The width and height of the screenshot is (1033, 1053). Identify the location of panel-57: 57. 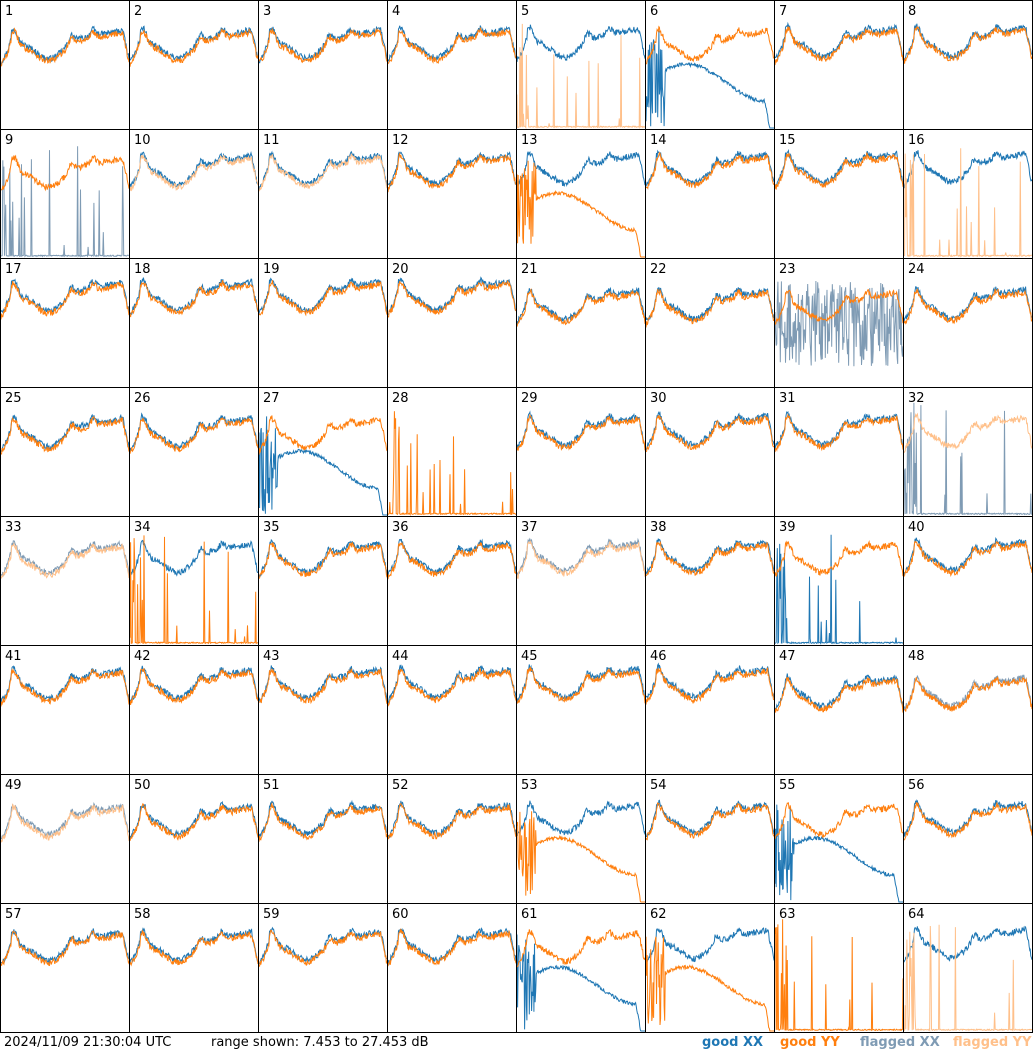
(65, 937).